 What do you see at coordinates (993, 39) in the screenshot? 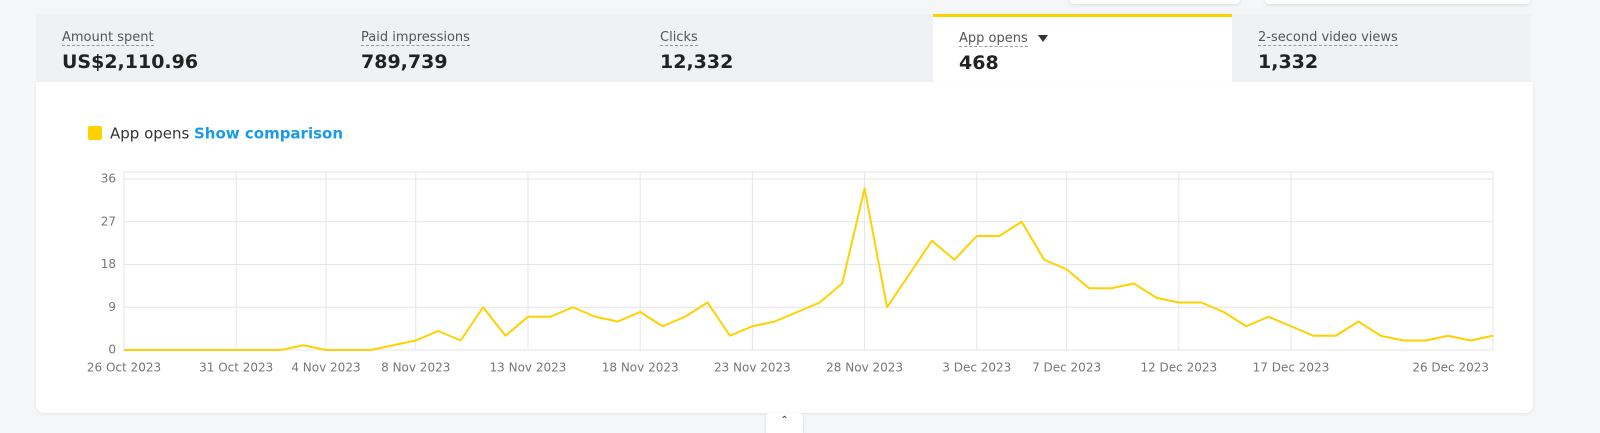
I see `tab-label: App opens` at bounding box center [993, 39].